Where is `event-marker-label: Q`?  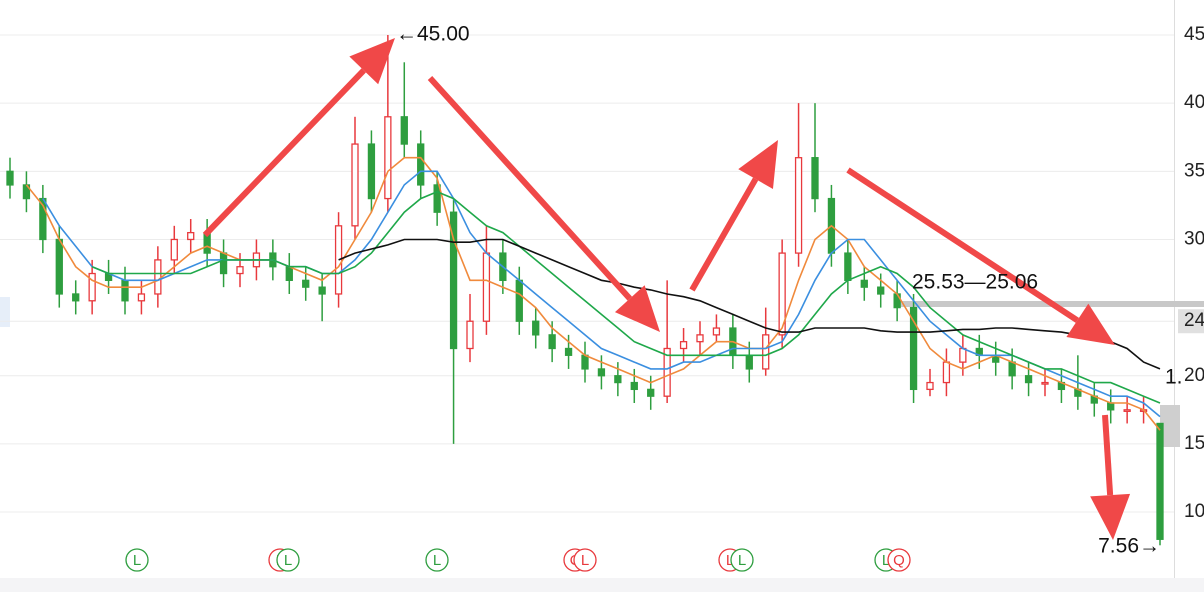
event-marker-label: Q is located at coordinates (899, 560).